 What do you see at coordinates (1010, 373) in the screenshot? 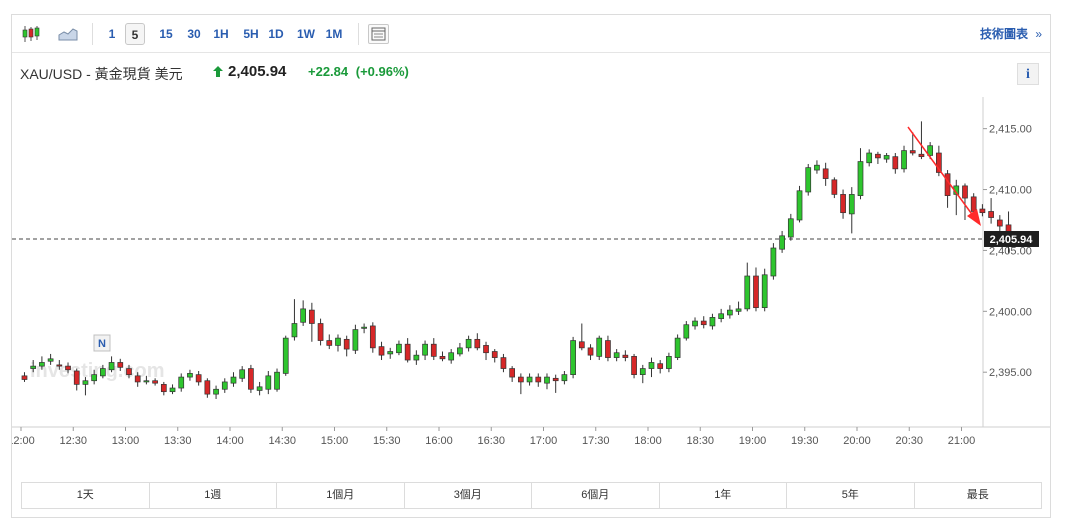
I see `y-tick-label: 2,395.00` at bounding box center [1010, 373].